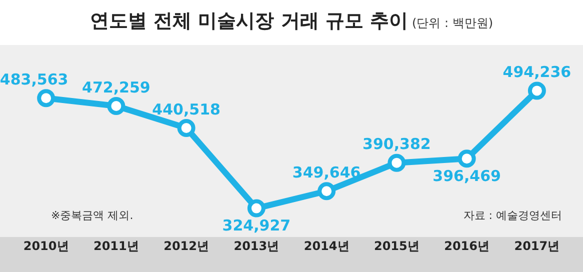  I want to click on data-label: 440,518, so click(186, 109).